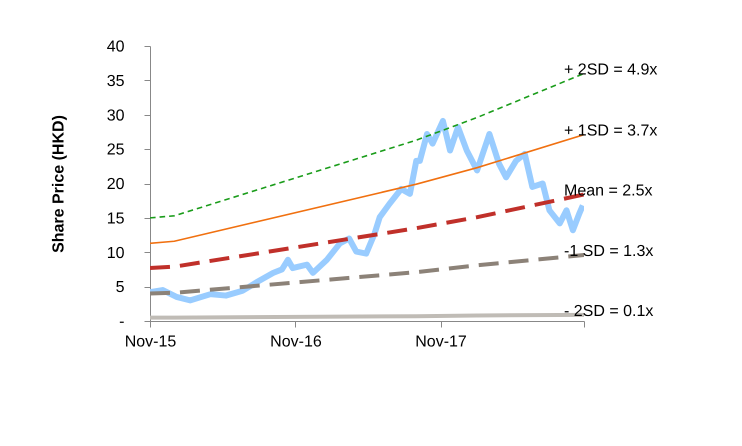 The height and width of the screenshot is (446, 742). I want to click on series-label: + 2SD = 4.9x, so click(611, 70).